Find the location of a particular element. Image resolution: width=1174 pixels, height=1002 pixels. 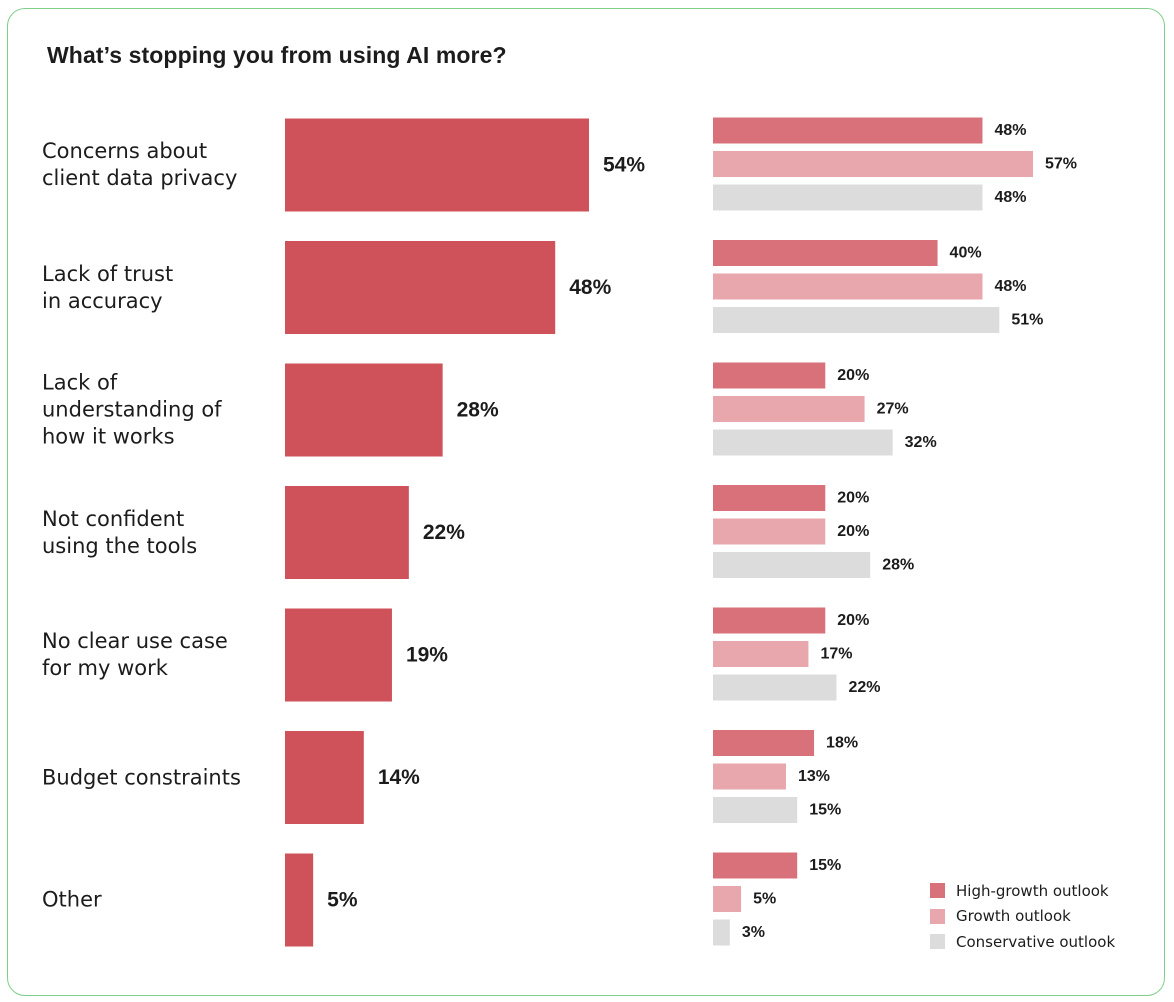

segment-value-label: 51% is located at coordinates (1027, 320).